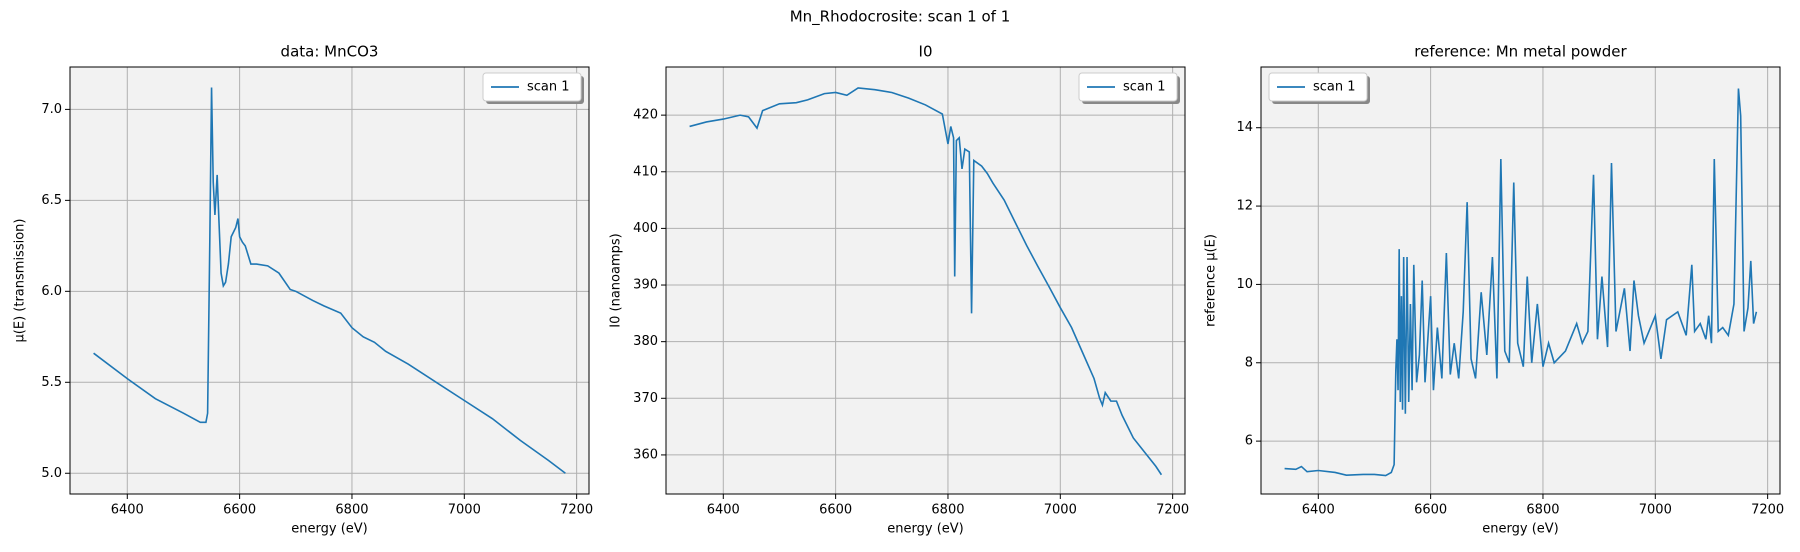  Describe the element at coordinates (51, 382) in the screenshot. I see `y-tick-label: 5.5` at that location.